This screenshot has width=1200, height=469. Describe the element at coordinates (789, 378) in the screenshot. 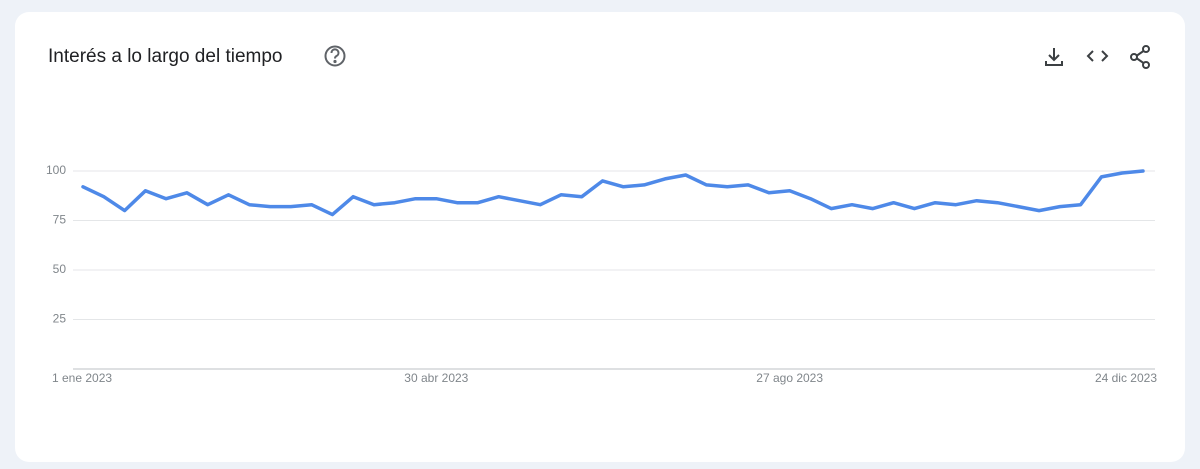

I see `x-tick-label: 27 ago 2023` at that location.